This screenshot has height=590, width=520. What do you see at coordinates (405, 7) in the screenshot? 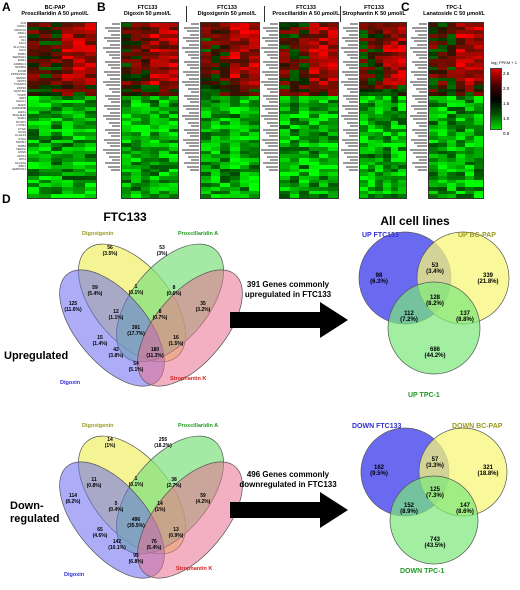
I see `panel-letter-c: C` at bounding box center [405, 7].